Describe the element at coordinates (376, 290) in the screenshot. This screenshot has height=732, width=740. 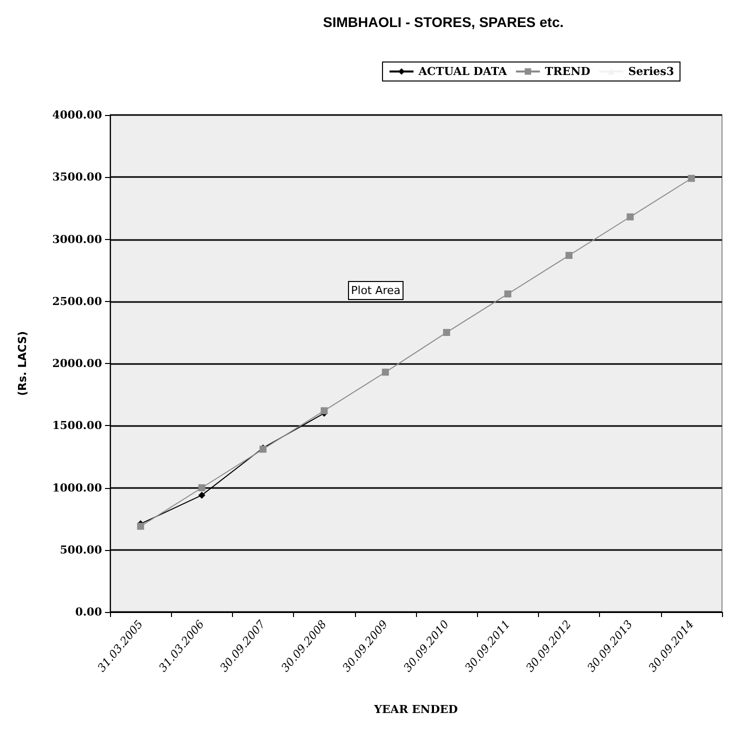
I see `annotation: Plot Area` at that location.